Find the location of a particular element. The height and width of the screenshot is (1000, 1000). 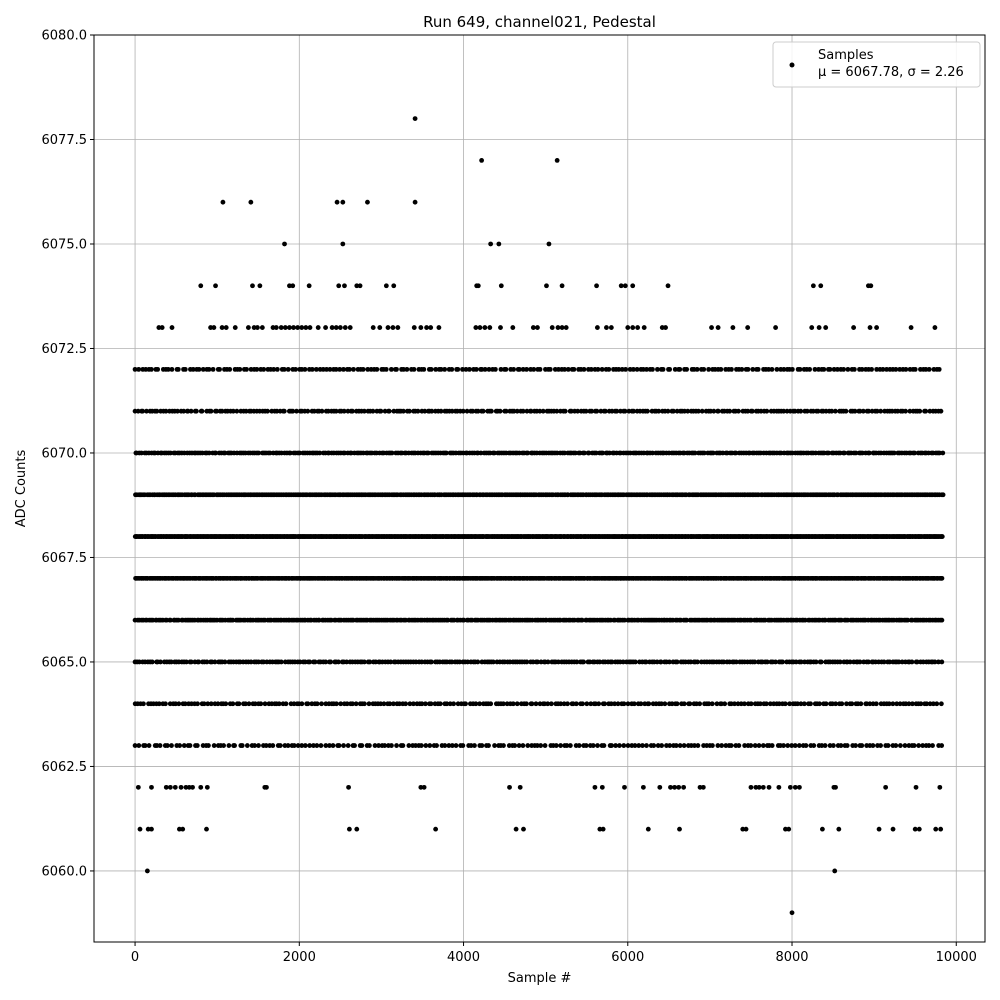

y-tick-label: 6060.0 is located at coordinates (65, 871).